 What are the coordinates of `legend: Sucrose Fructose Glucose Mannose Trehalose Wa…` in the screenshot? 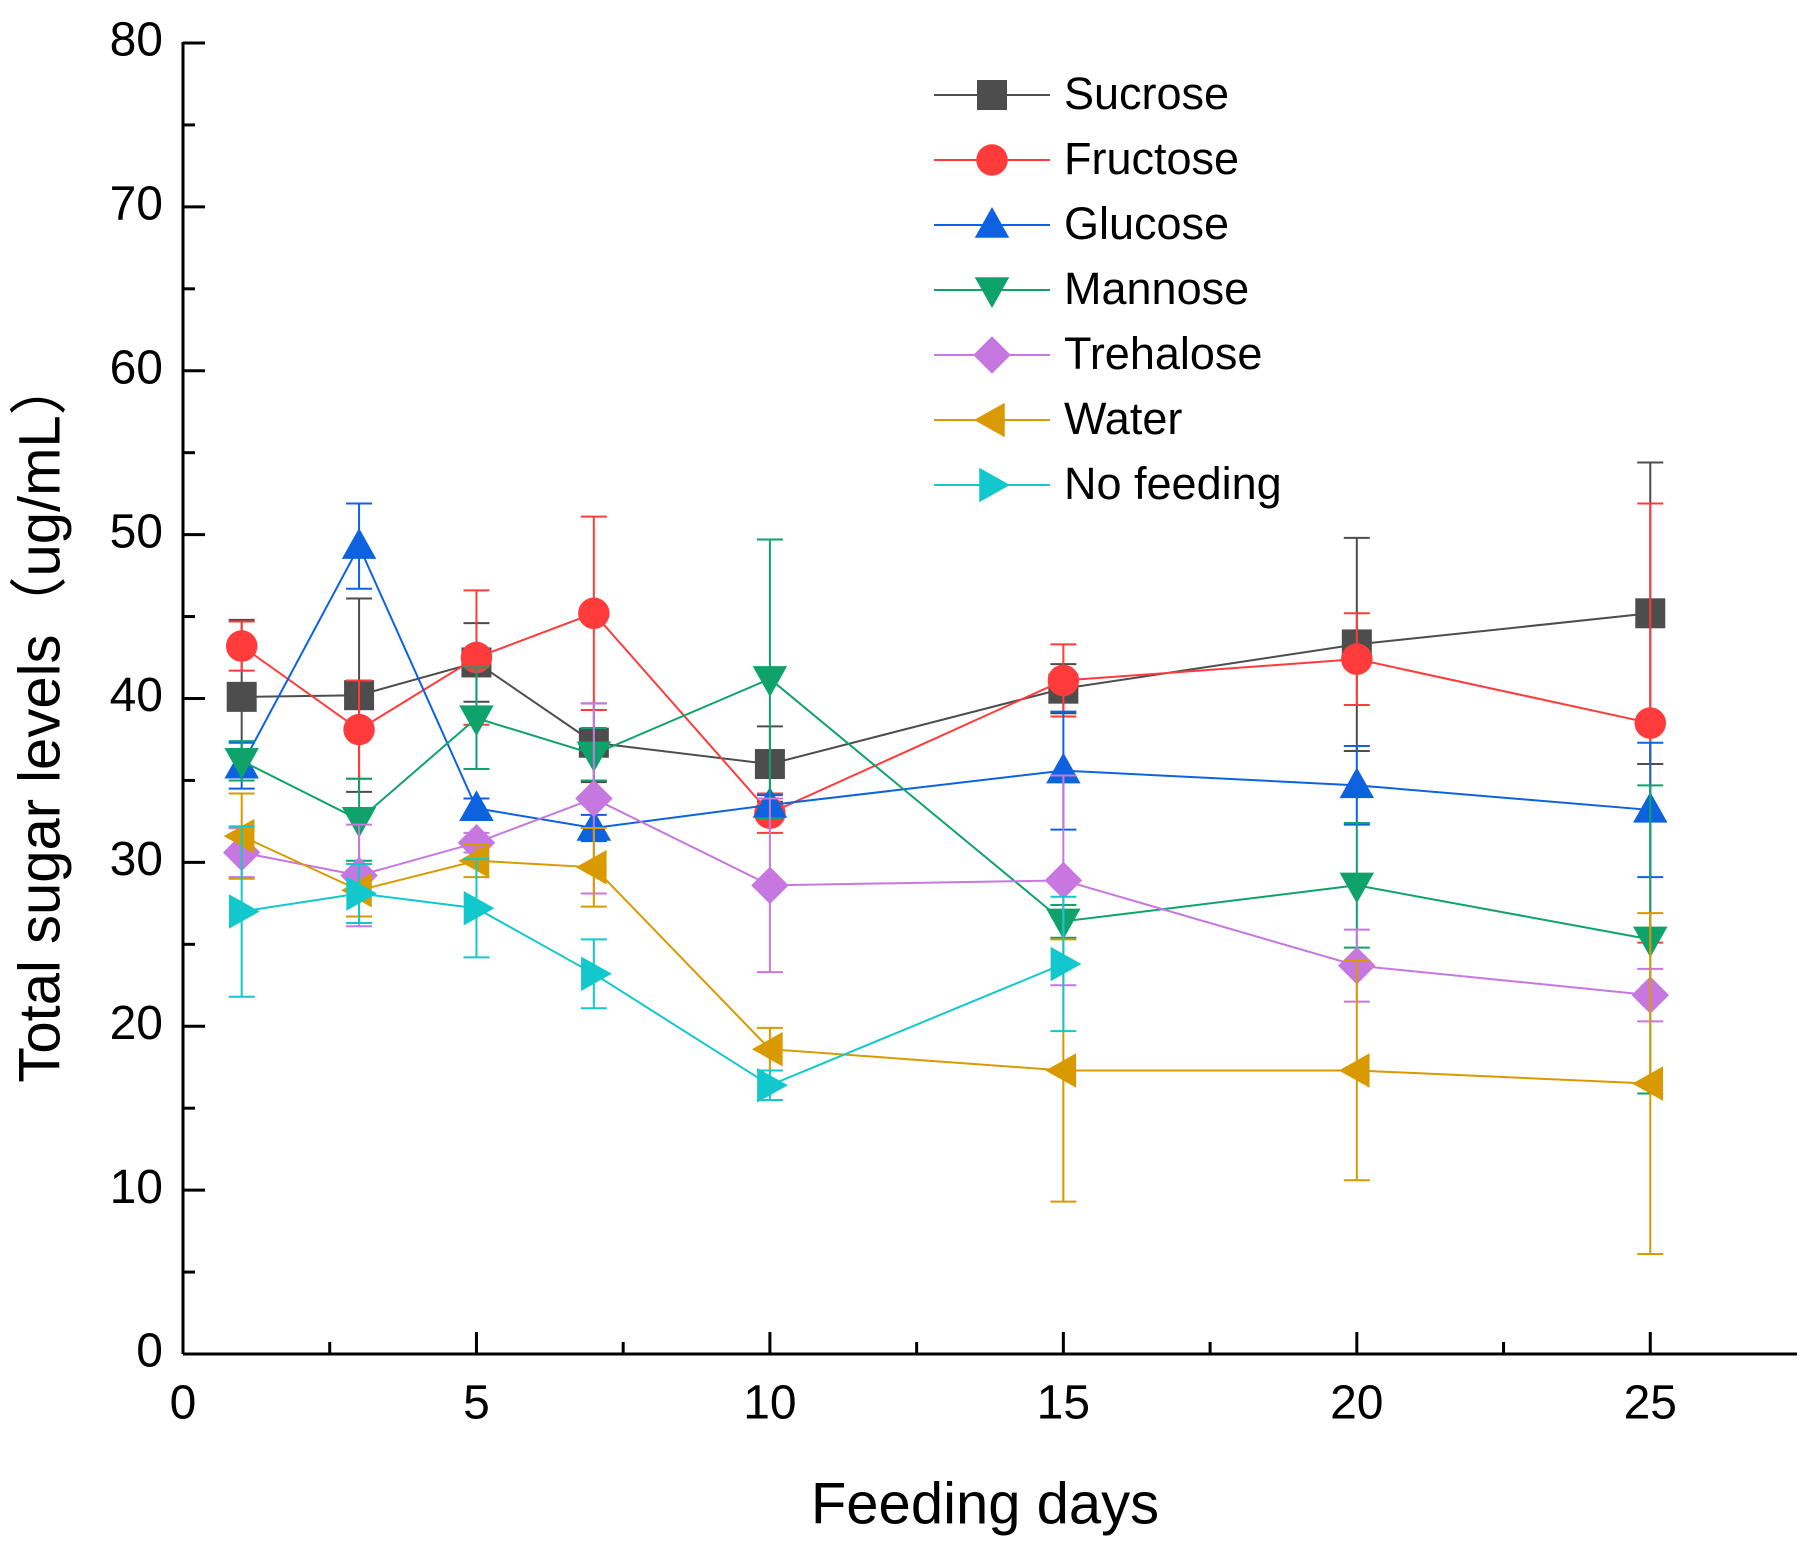 It's located at (1108, 288).